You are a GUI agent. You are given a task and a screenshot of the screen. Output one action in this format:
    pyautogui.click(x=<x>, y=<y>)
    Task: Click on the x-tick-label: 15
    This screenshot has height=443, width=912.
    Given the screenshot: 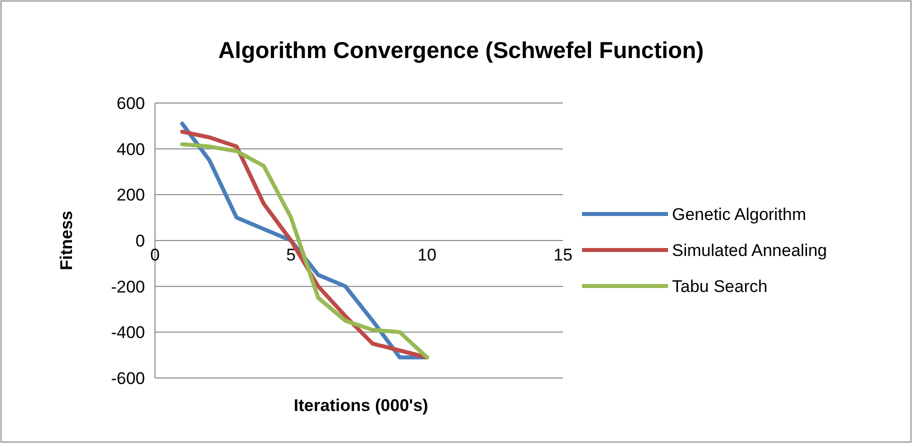 What is the action you would take?
    pyautogui.click(x=563, y=255)
    